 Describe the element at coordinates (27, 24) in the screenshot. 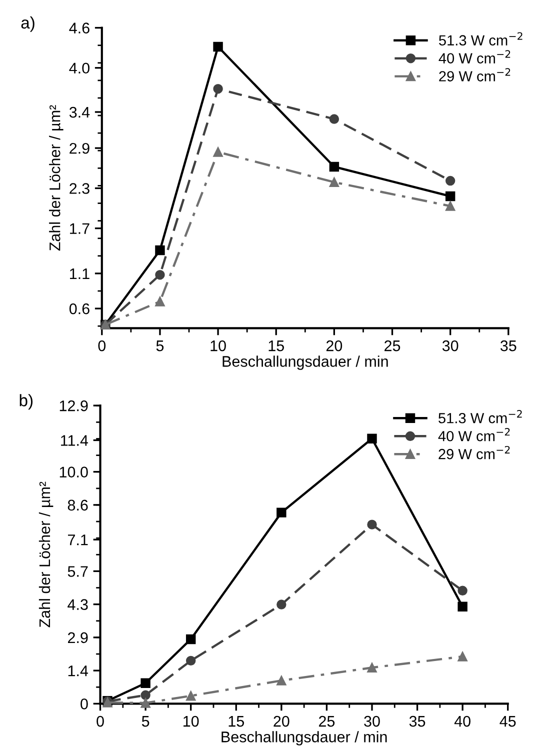

I see `chart-title: a)` at that location.